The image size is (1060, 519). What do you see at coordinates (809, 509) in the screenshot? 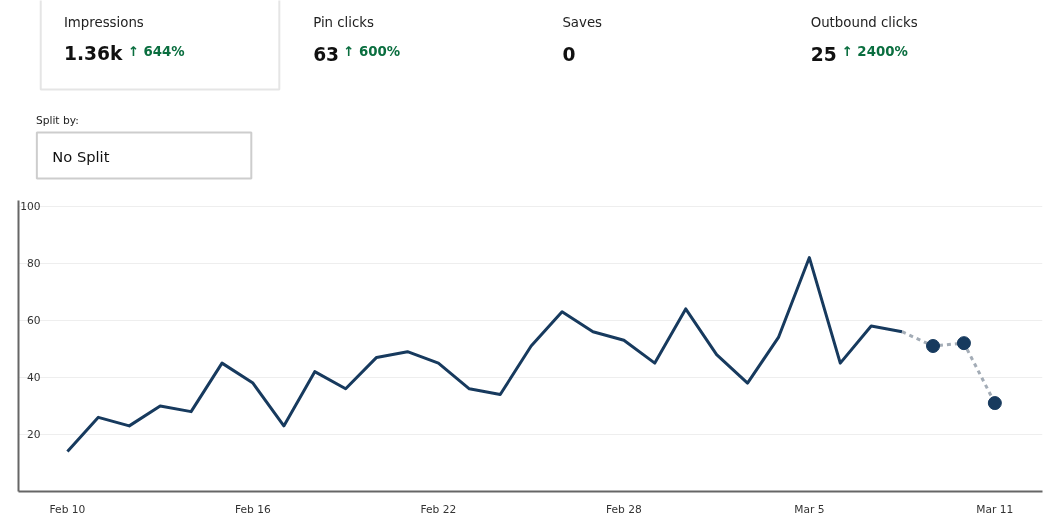
I see `x-tick-label: Mar 5` at bounding box center [809, 509].